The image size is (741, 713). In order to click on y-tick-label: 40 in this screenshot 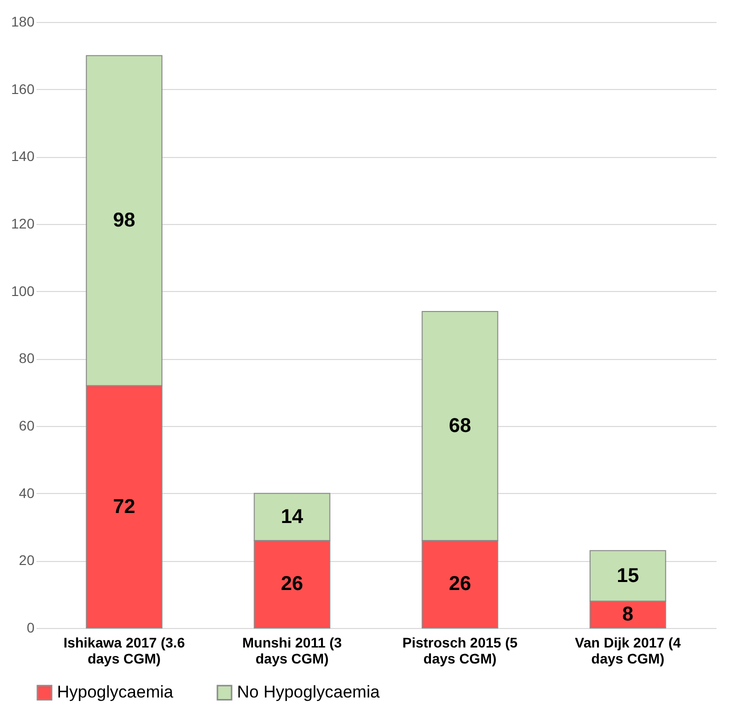, I will do `click(26, 492)`.